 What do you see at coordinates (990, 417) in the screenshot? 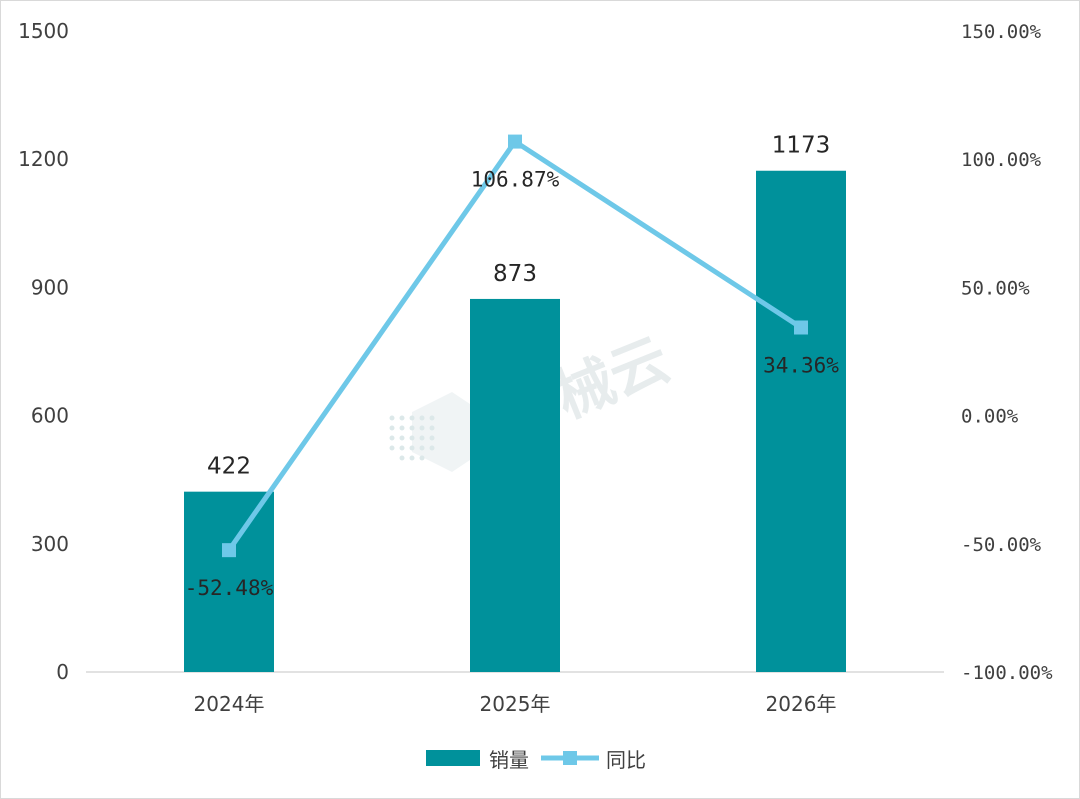
I see `right-axis-tick-label: 0.00%` at bounding box center [990, 417].